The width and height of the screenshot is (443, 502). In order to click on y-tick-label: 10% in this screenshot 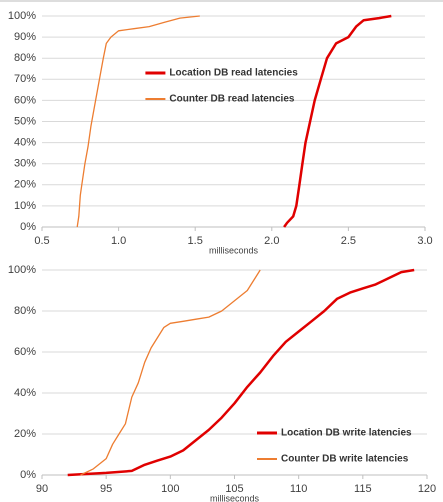, I will do `click(25, 206)`.